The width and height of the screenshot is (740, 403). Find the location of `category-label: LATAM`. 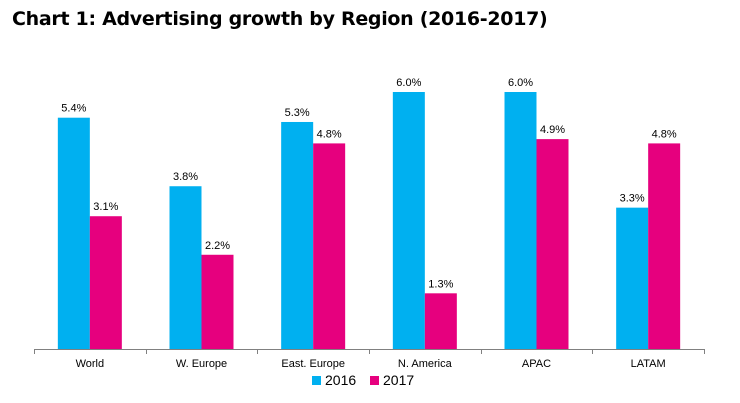

category-label: LATAM is located at coordinates (648, 364).